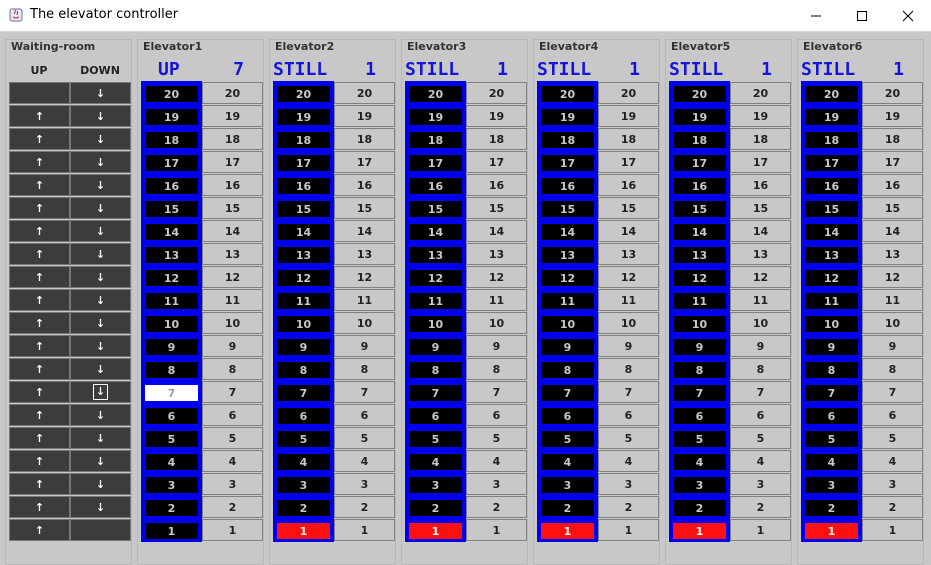 The image size is (931, 565). What do you see at coordinates (100, 507) in the screenshot?
I see `call-down-button-floor-2: ↓` at bounding box center [100, 507].